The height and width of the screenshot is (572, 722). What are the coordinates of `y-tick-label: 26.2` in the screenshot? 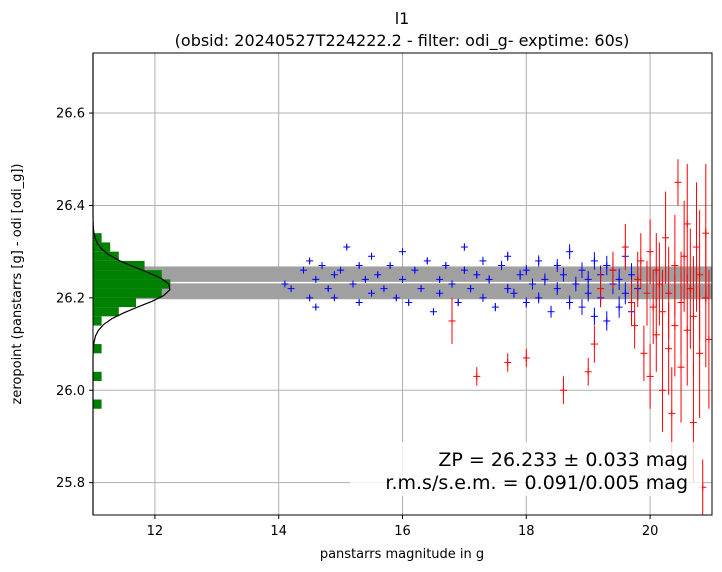 It's located at (70, 298).